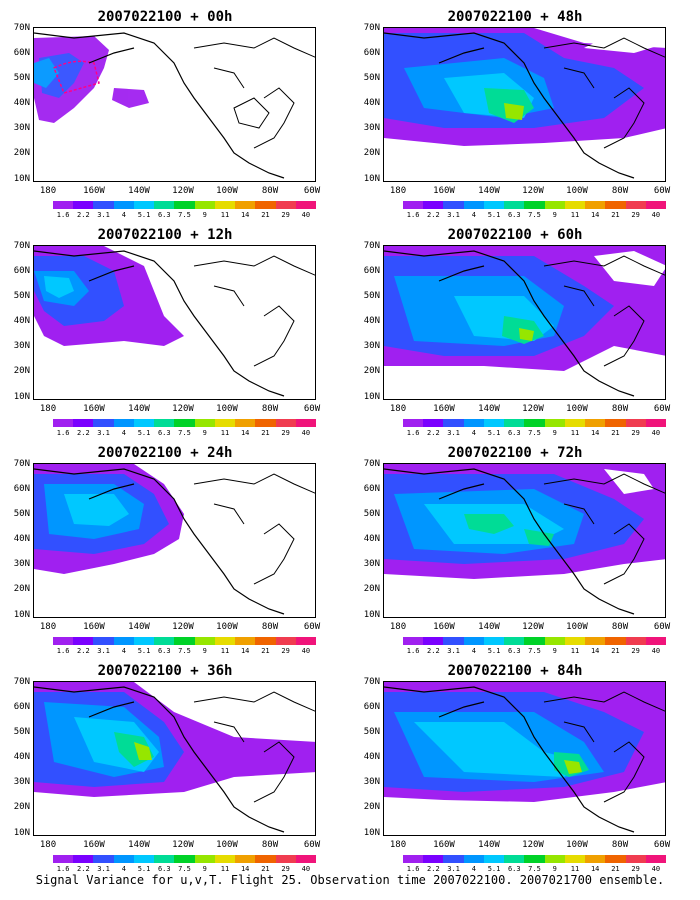 This screenshot has width=700, height=900. I want to click on field-plot, so click(524, 308).